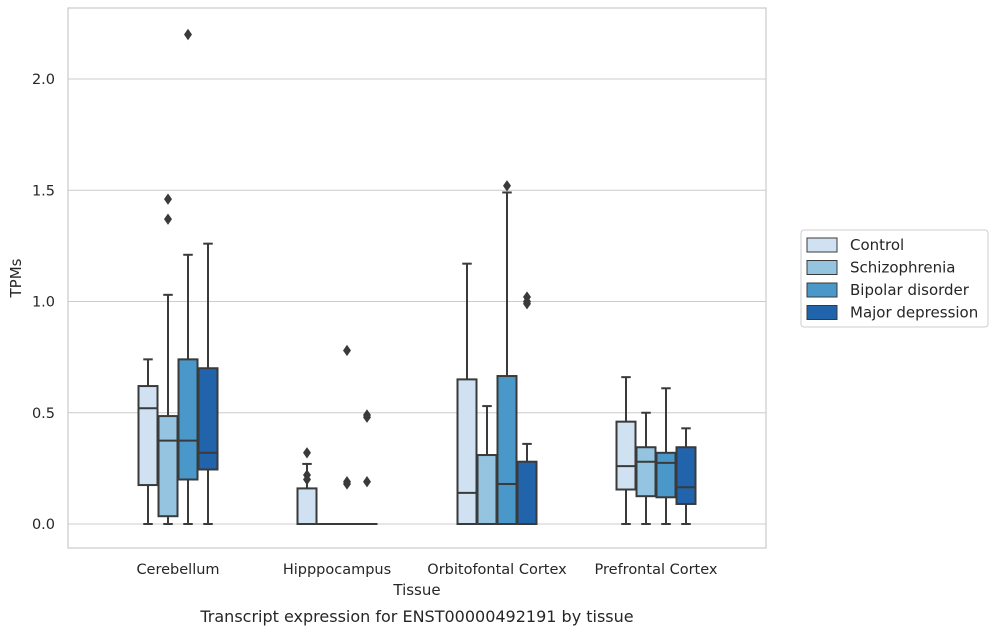 The image size is (997, 634). I want to click on legend-frame, so click(894, 278).